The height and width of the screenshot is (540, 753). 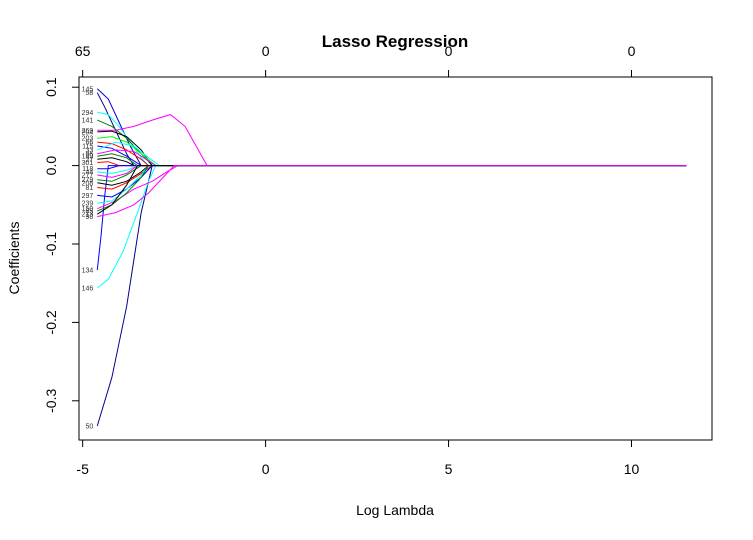 What do you see at coordinates (395, 41) in the screenshot?
I see `chart-title: Lasso Regression` at bounding box center [395, 41].